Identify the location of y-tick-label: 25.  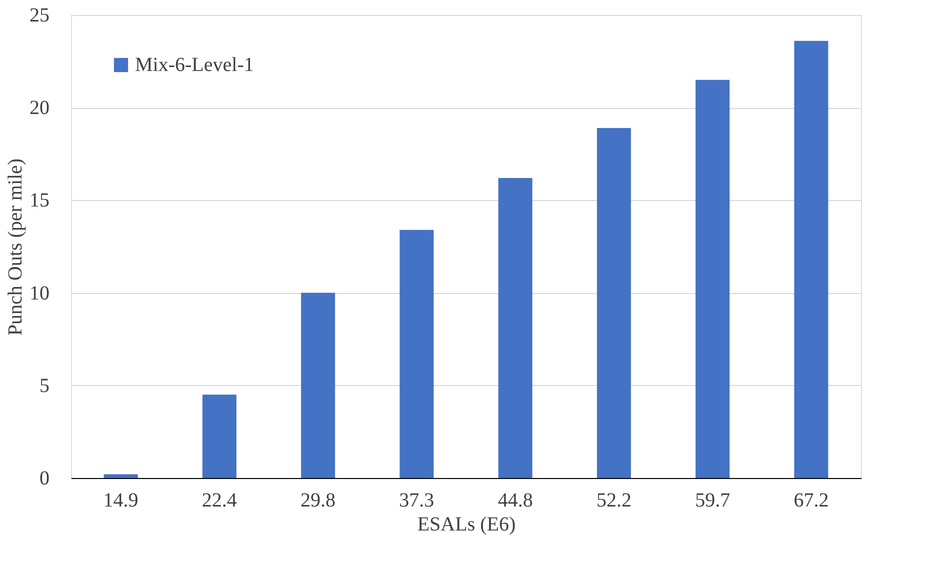
(40, 15).